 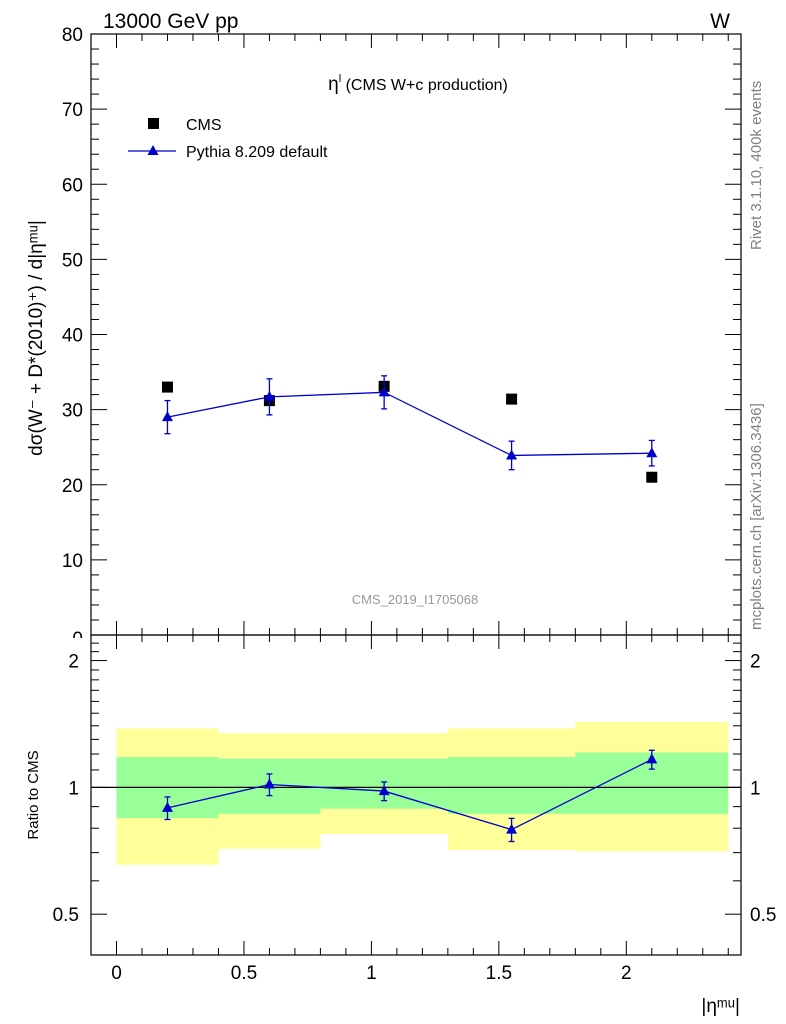 What do you see at coordinates (371, 973) in the screenshot?
I see `x-tick-label: 1` at bounding box center [371, 973].